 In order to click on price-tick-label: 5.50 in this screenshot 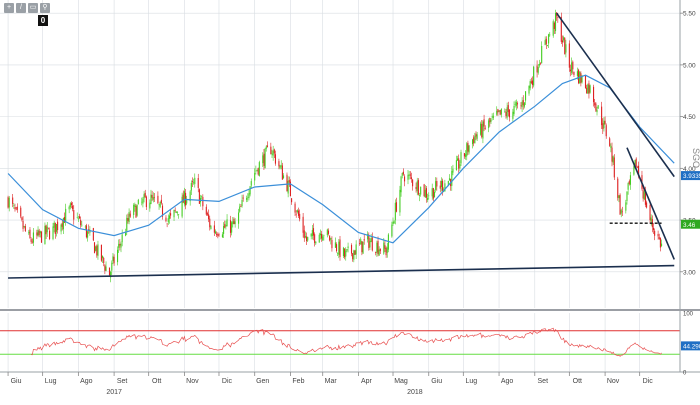, I will do `click(689, 14)`.